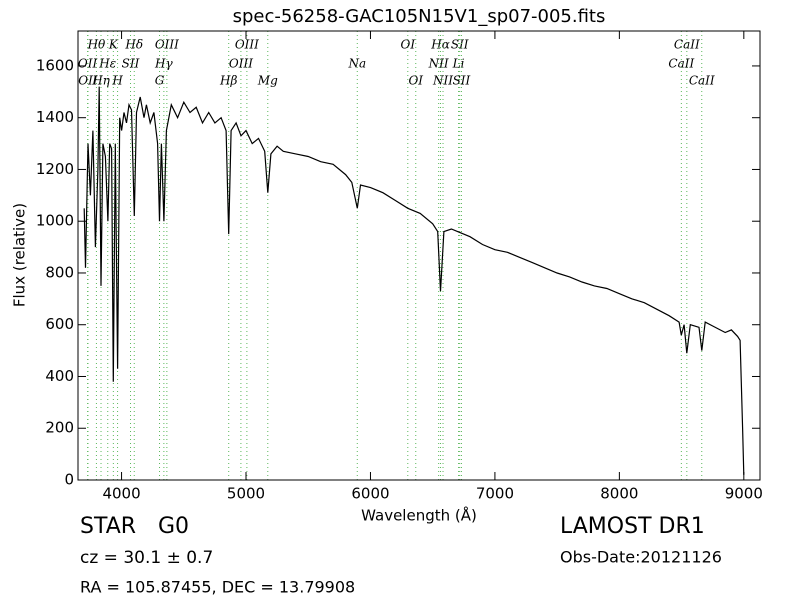 Image resolution: width=800 pixels, height=600 pixels. Describe the element at coordinates (59, 324) in the screenshot. I see `y-tick-label: 600` at that location.